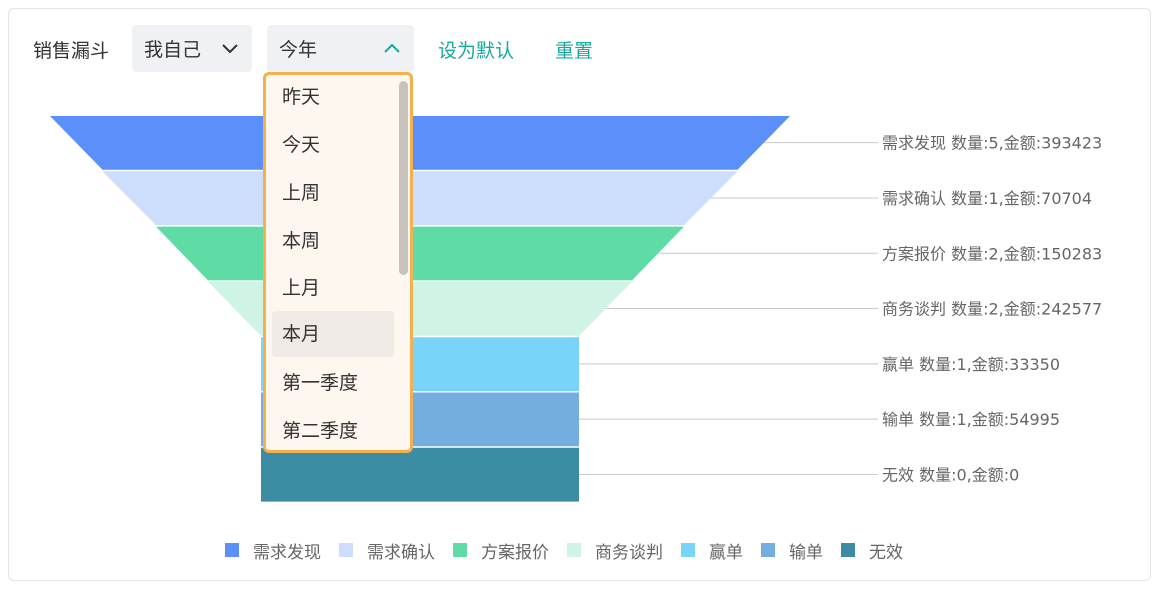 The width and height of the screenshot is (1159, 591). I want to click on dropdown-option: 上周, so click(301, 193).